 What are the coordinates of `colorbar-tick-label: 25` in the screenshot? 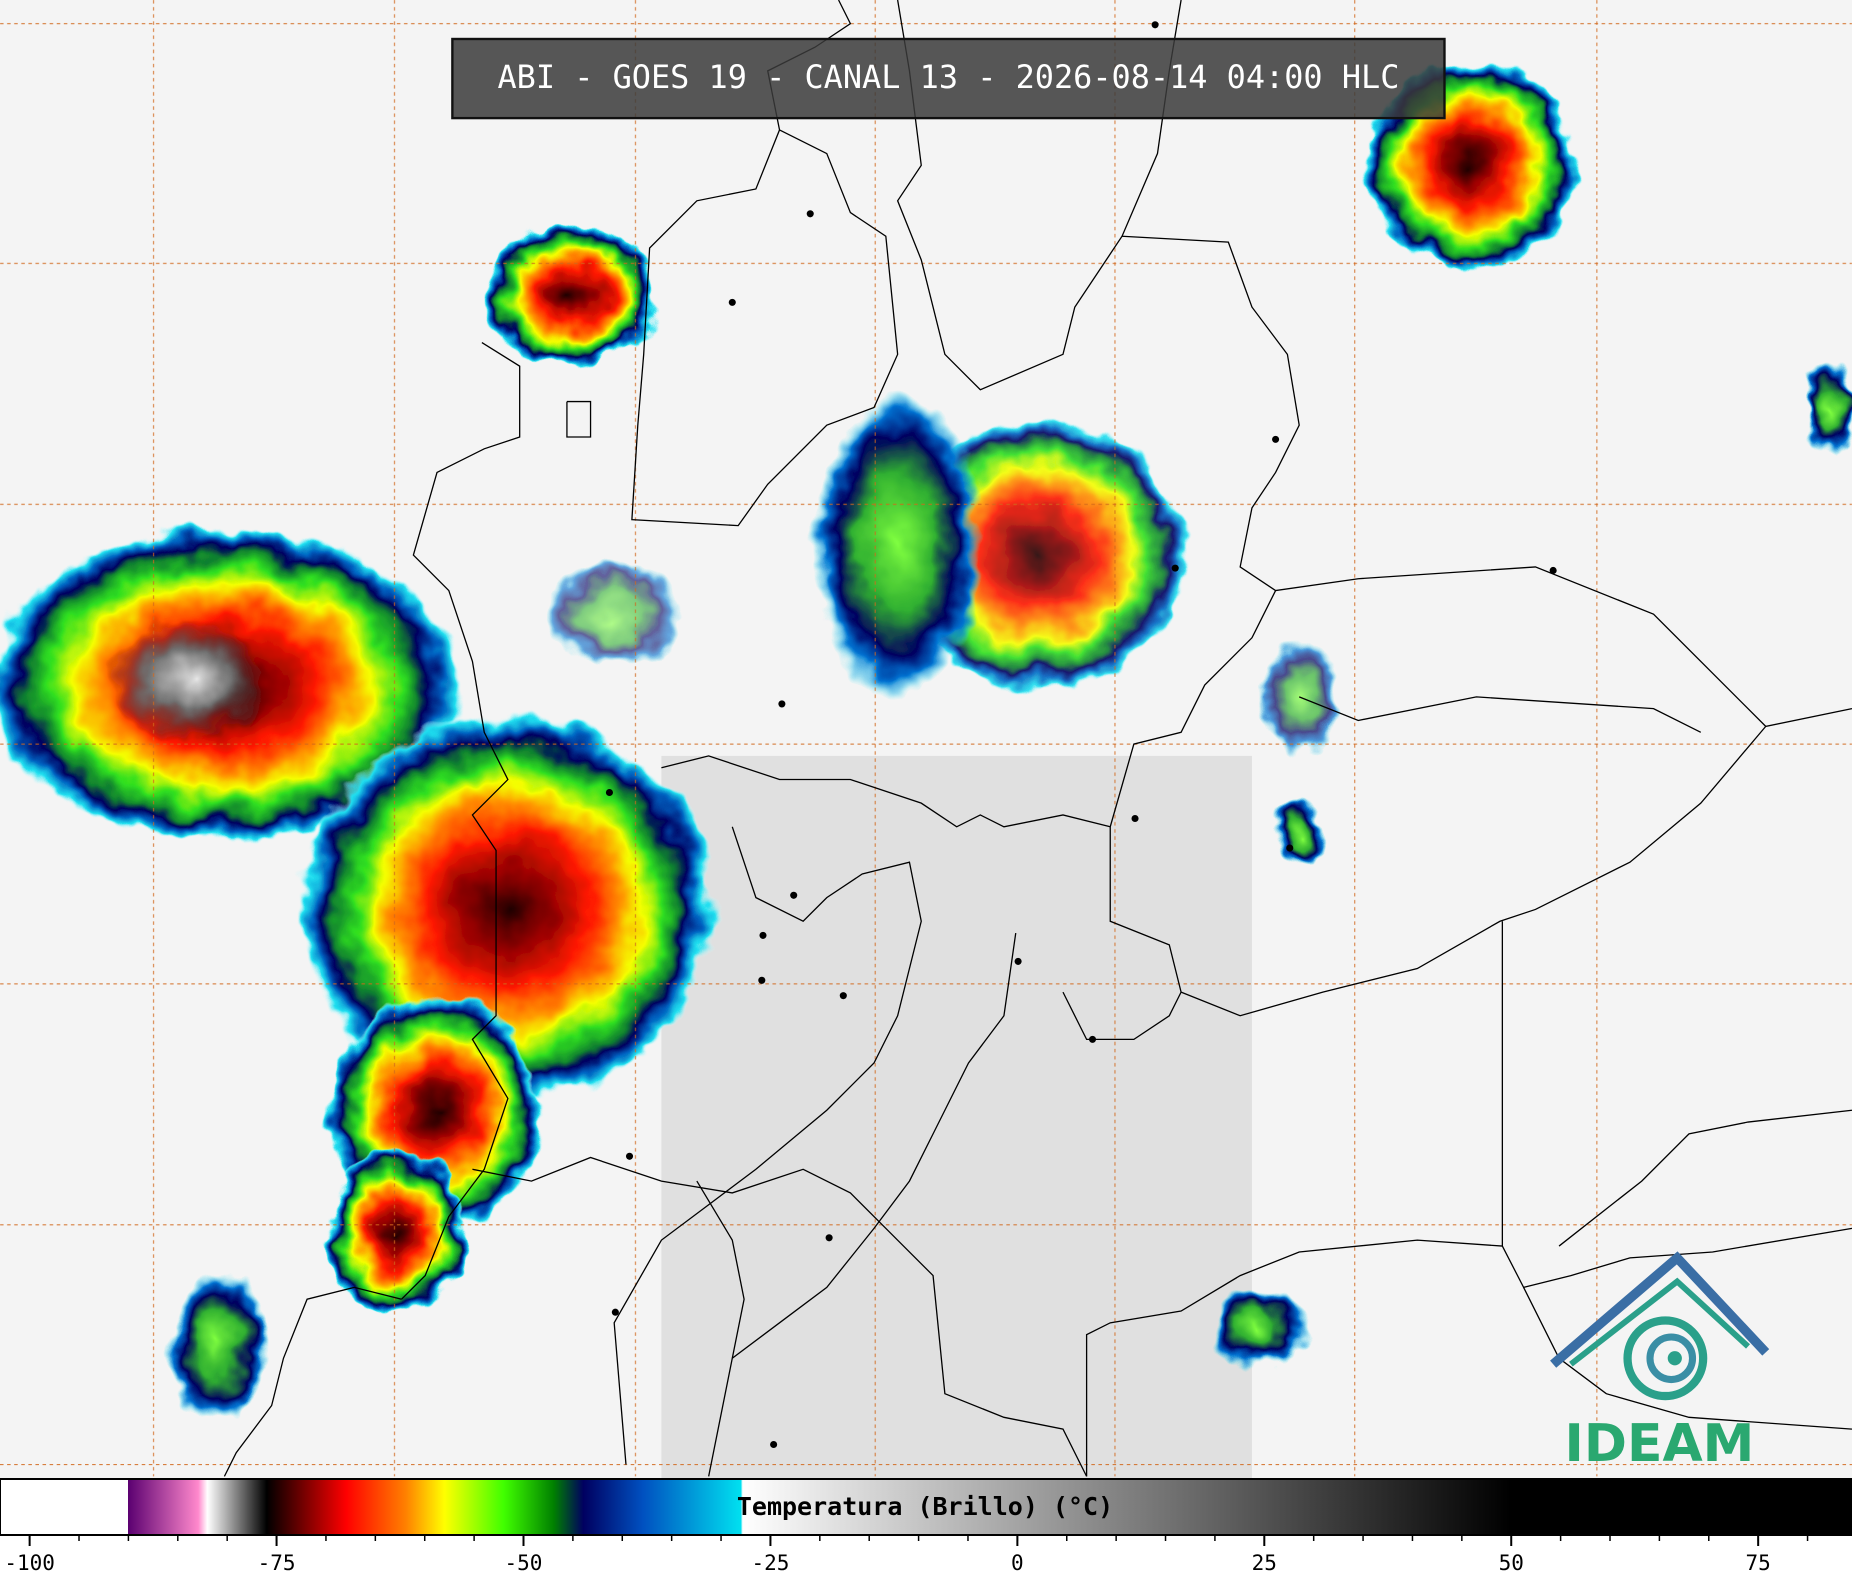 It's located at (1264, 1563).